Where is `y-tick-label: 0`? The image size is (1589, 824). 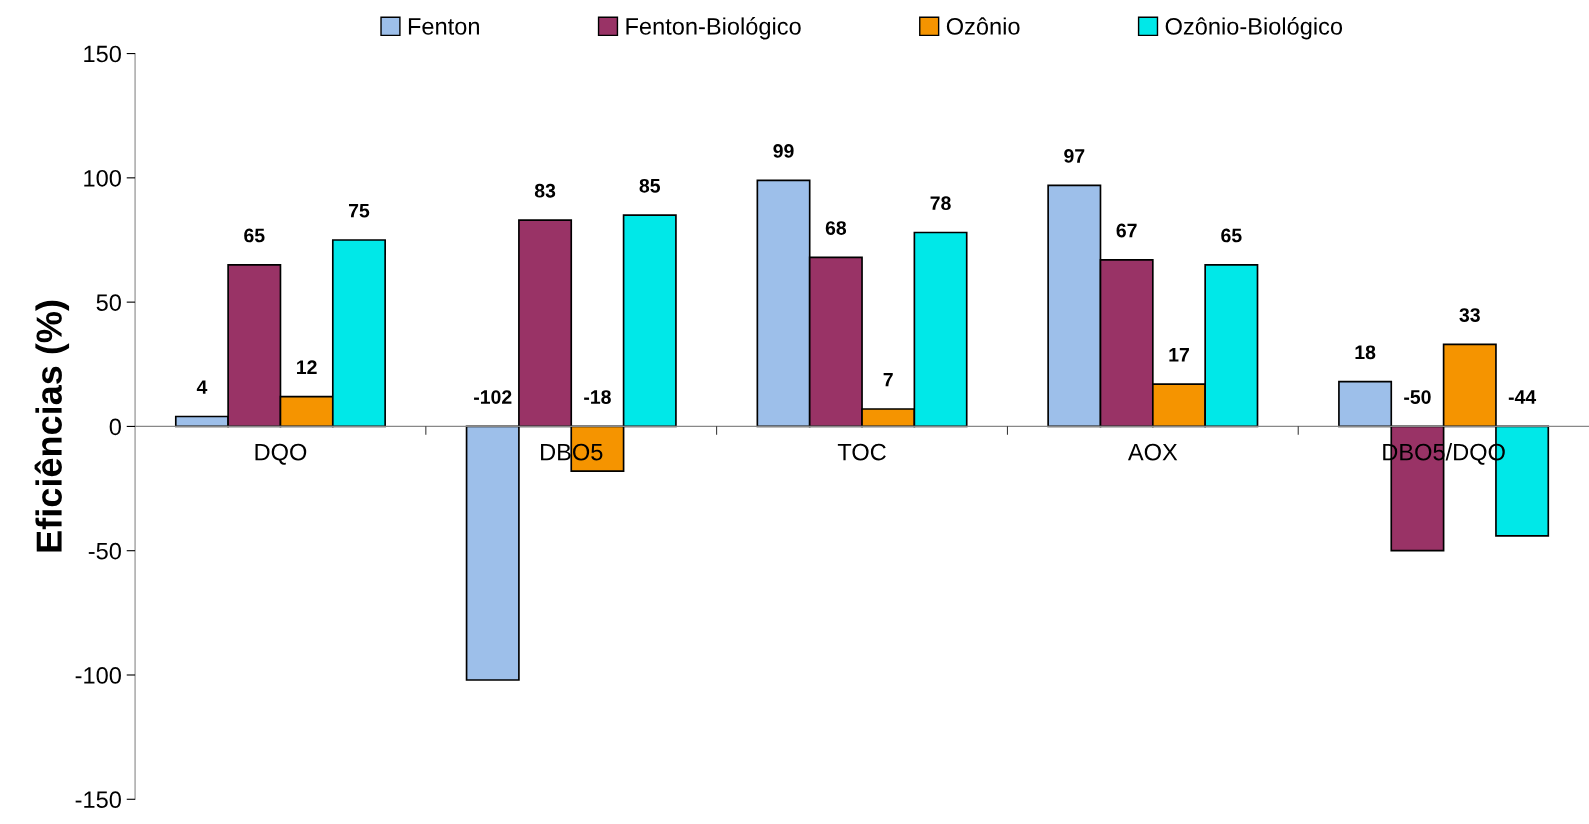 y-tick-label: 0 is located at coordinates (115, 427).